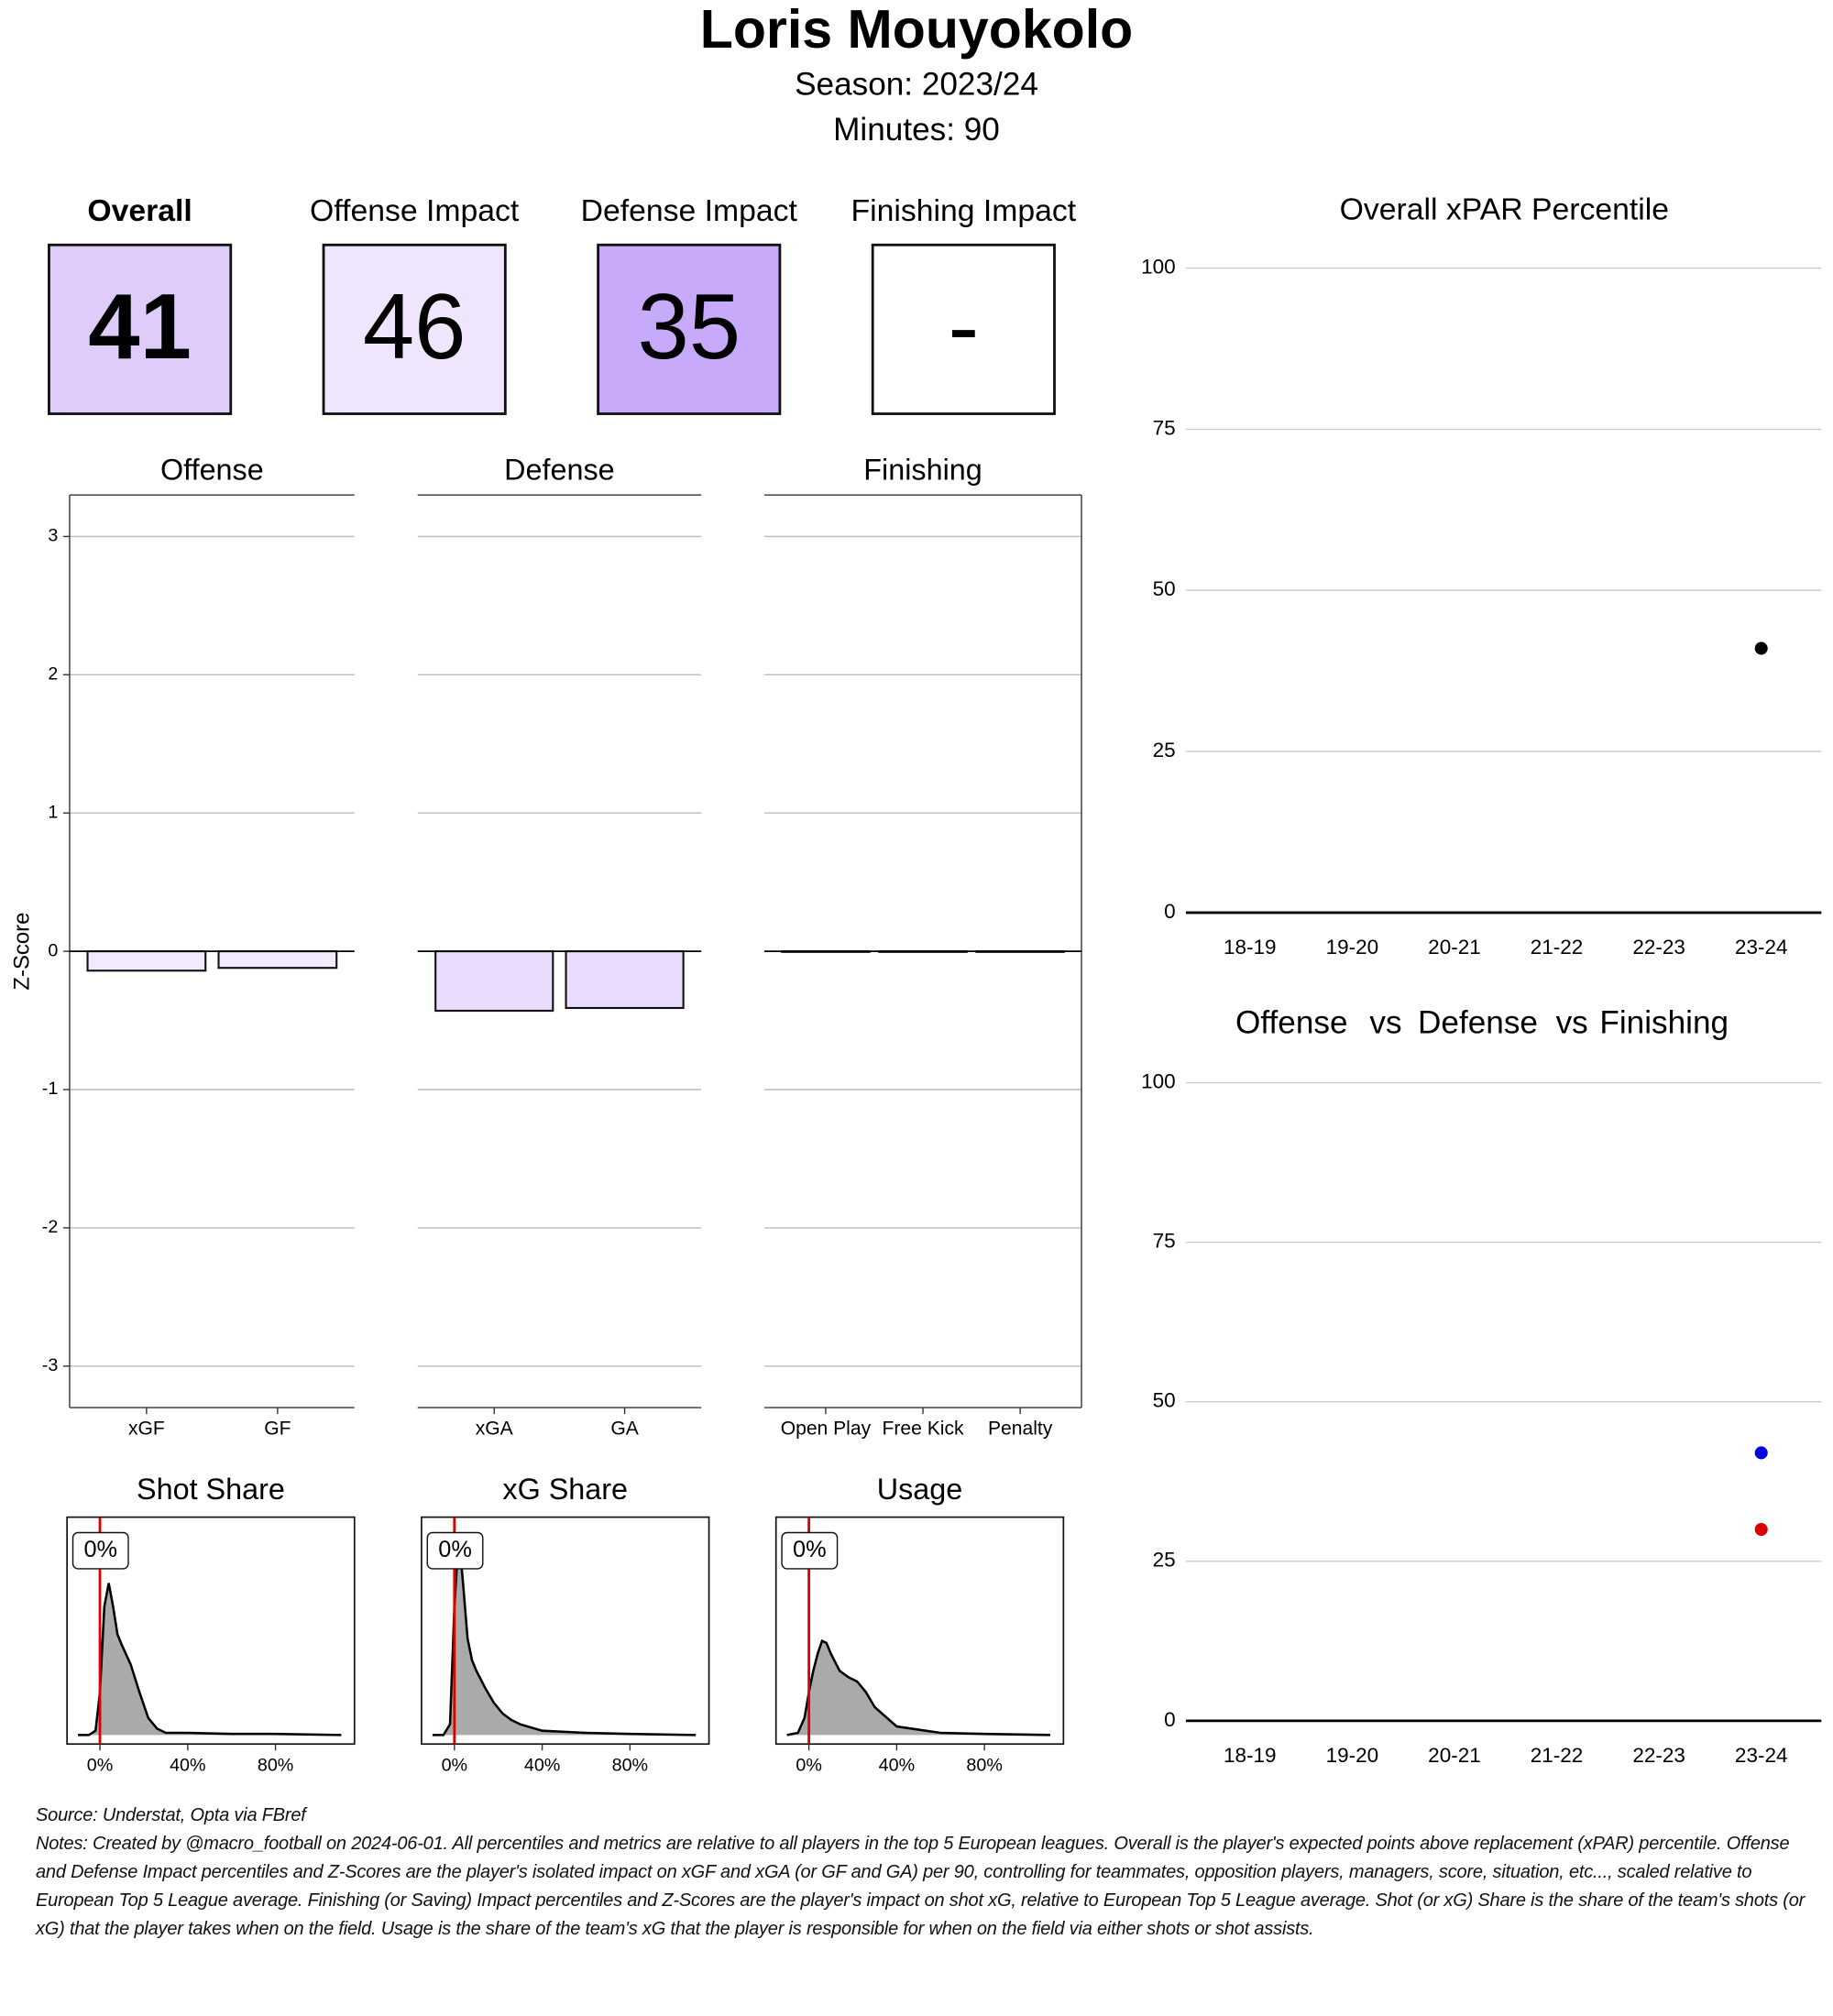 This screenshot has height=2016, width=1833. Describe the element at coordinates (1664, 1023) in the screenshot. I see `legend-entry: Finishing` at that location.